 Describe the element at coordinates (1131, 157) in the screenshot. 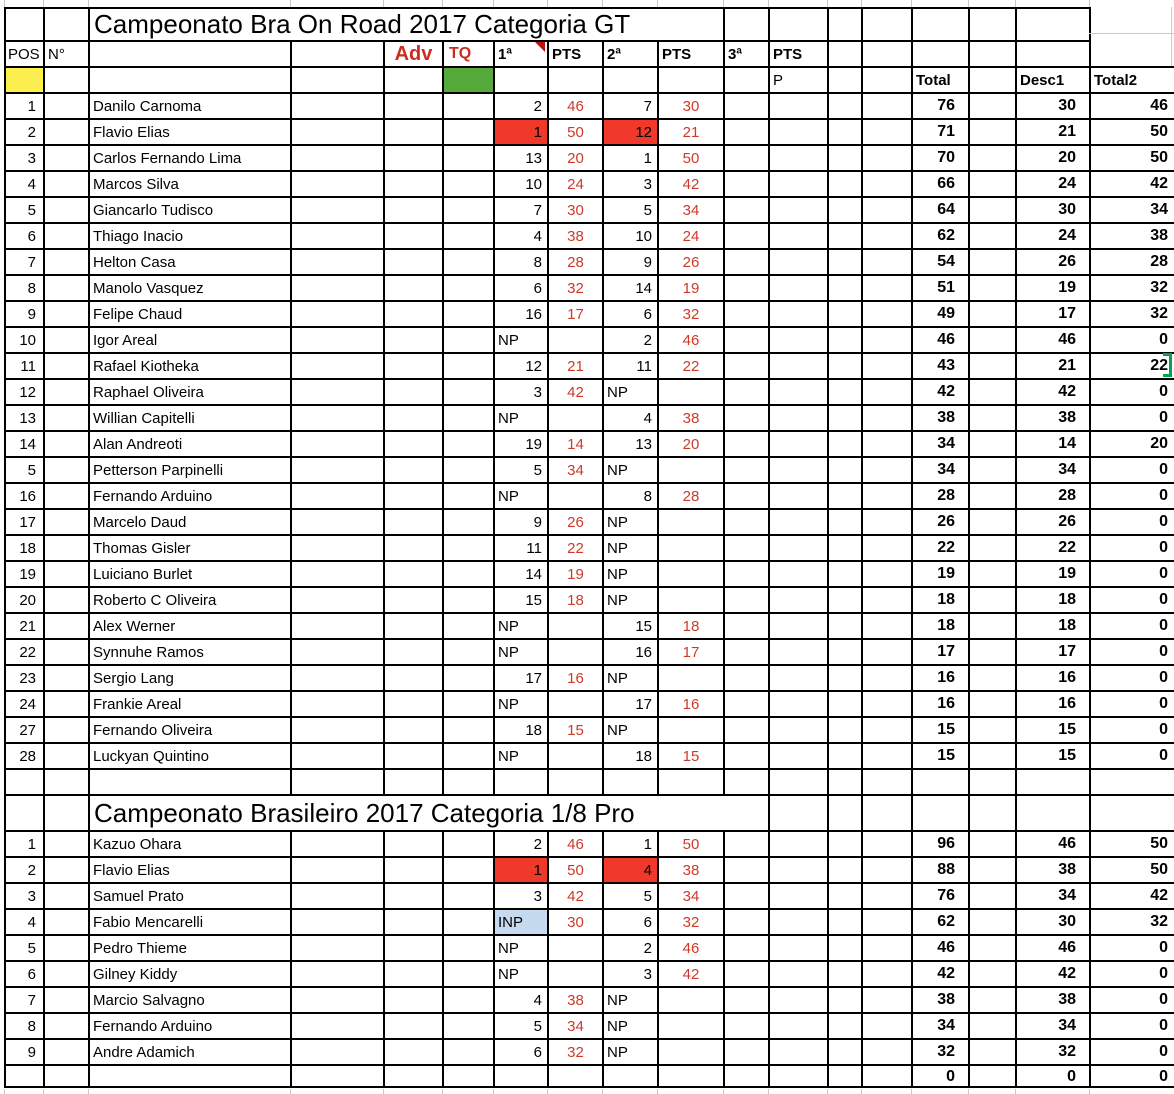

I see `cell-total2: 50` at that location.